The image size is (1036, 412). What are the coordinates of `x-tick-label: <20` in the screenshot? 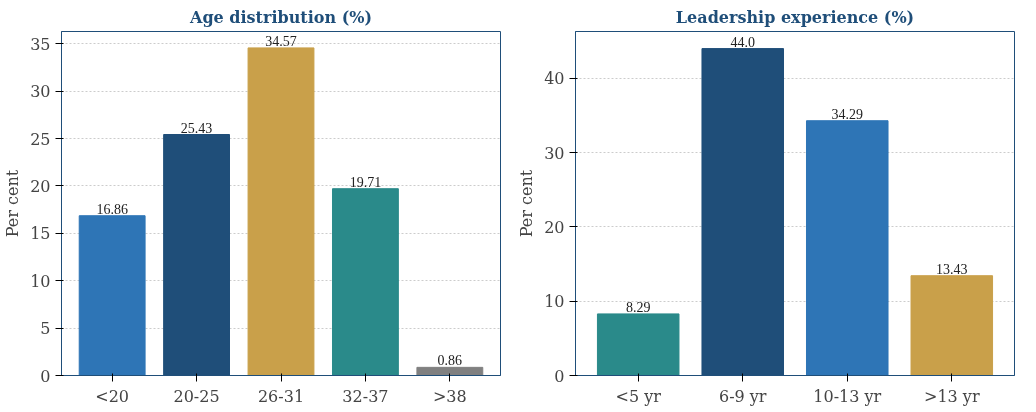 It's located at (112, 396).